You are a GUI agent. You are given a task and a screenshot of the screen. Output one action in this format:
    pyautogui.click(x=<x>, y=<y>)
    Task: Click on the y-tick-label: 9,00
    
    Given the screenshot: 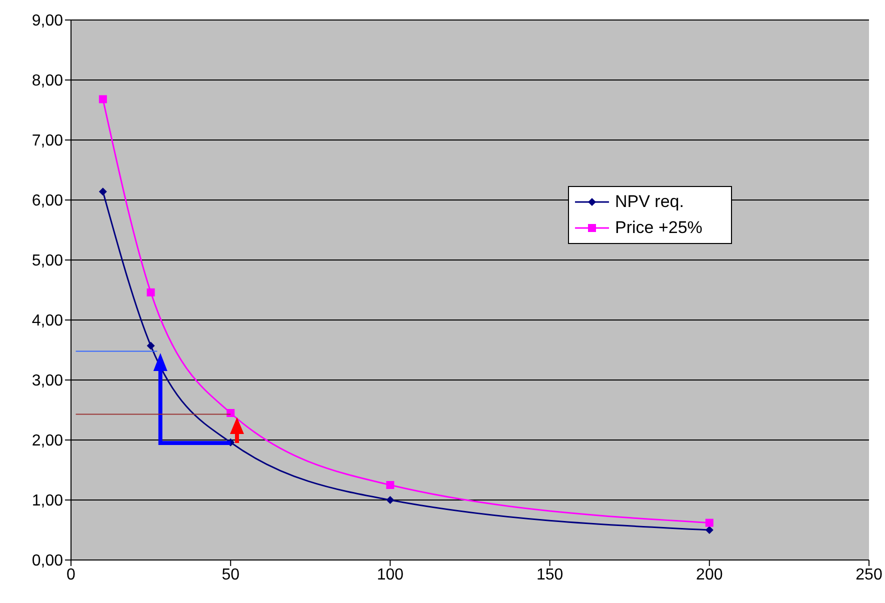 What is the action you would take?
    pyautogui.click(x=48, y=21)
    